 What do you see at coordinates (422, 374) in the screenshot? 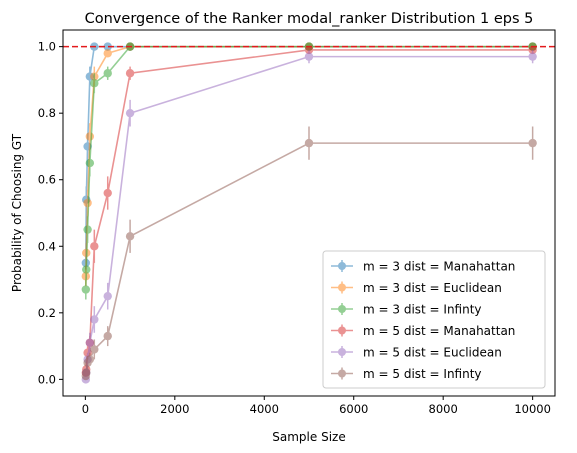
I see `legend-label: m = 5 dist = Infinty` at bounding box center [422, 374].